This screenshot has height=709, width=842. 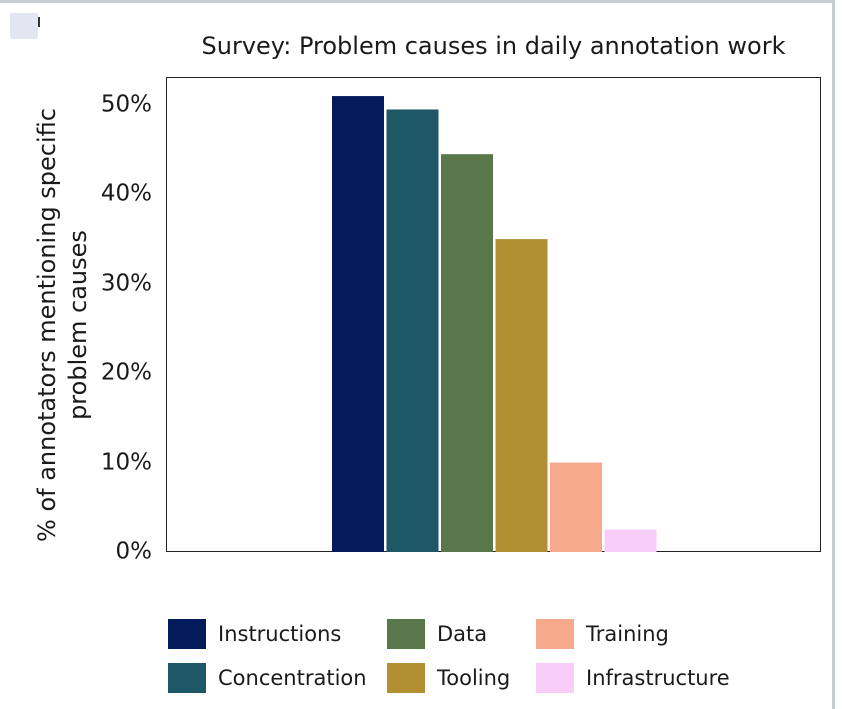 I want to click on legend-item: Infrastructure, so click(x=633, y=678).